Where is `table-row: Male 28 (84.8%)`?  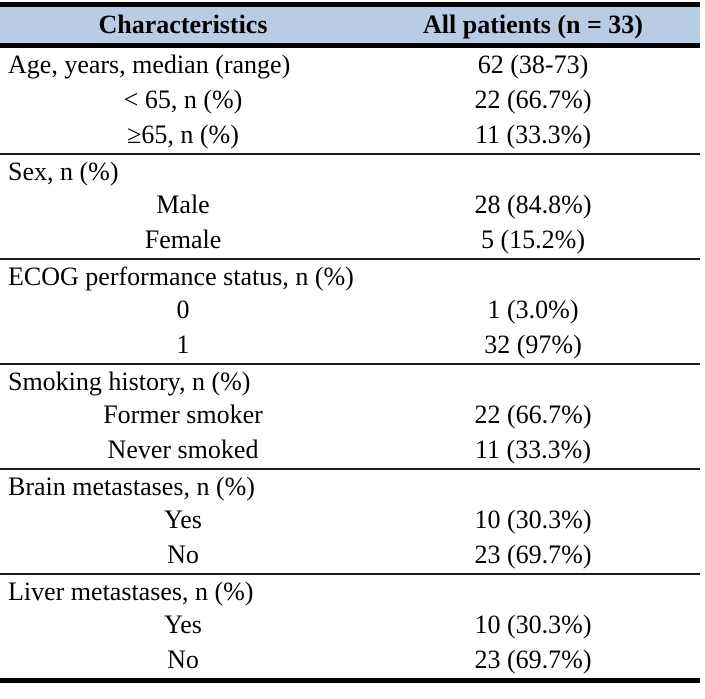 table-row: Male 28 (84.8%) is located at coordinates (350, 205).